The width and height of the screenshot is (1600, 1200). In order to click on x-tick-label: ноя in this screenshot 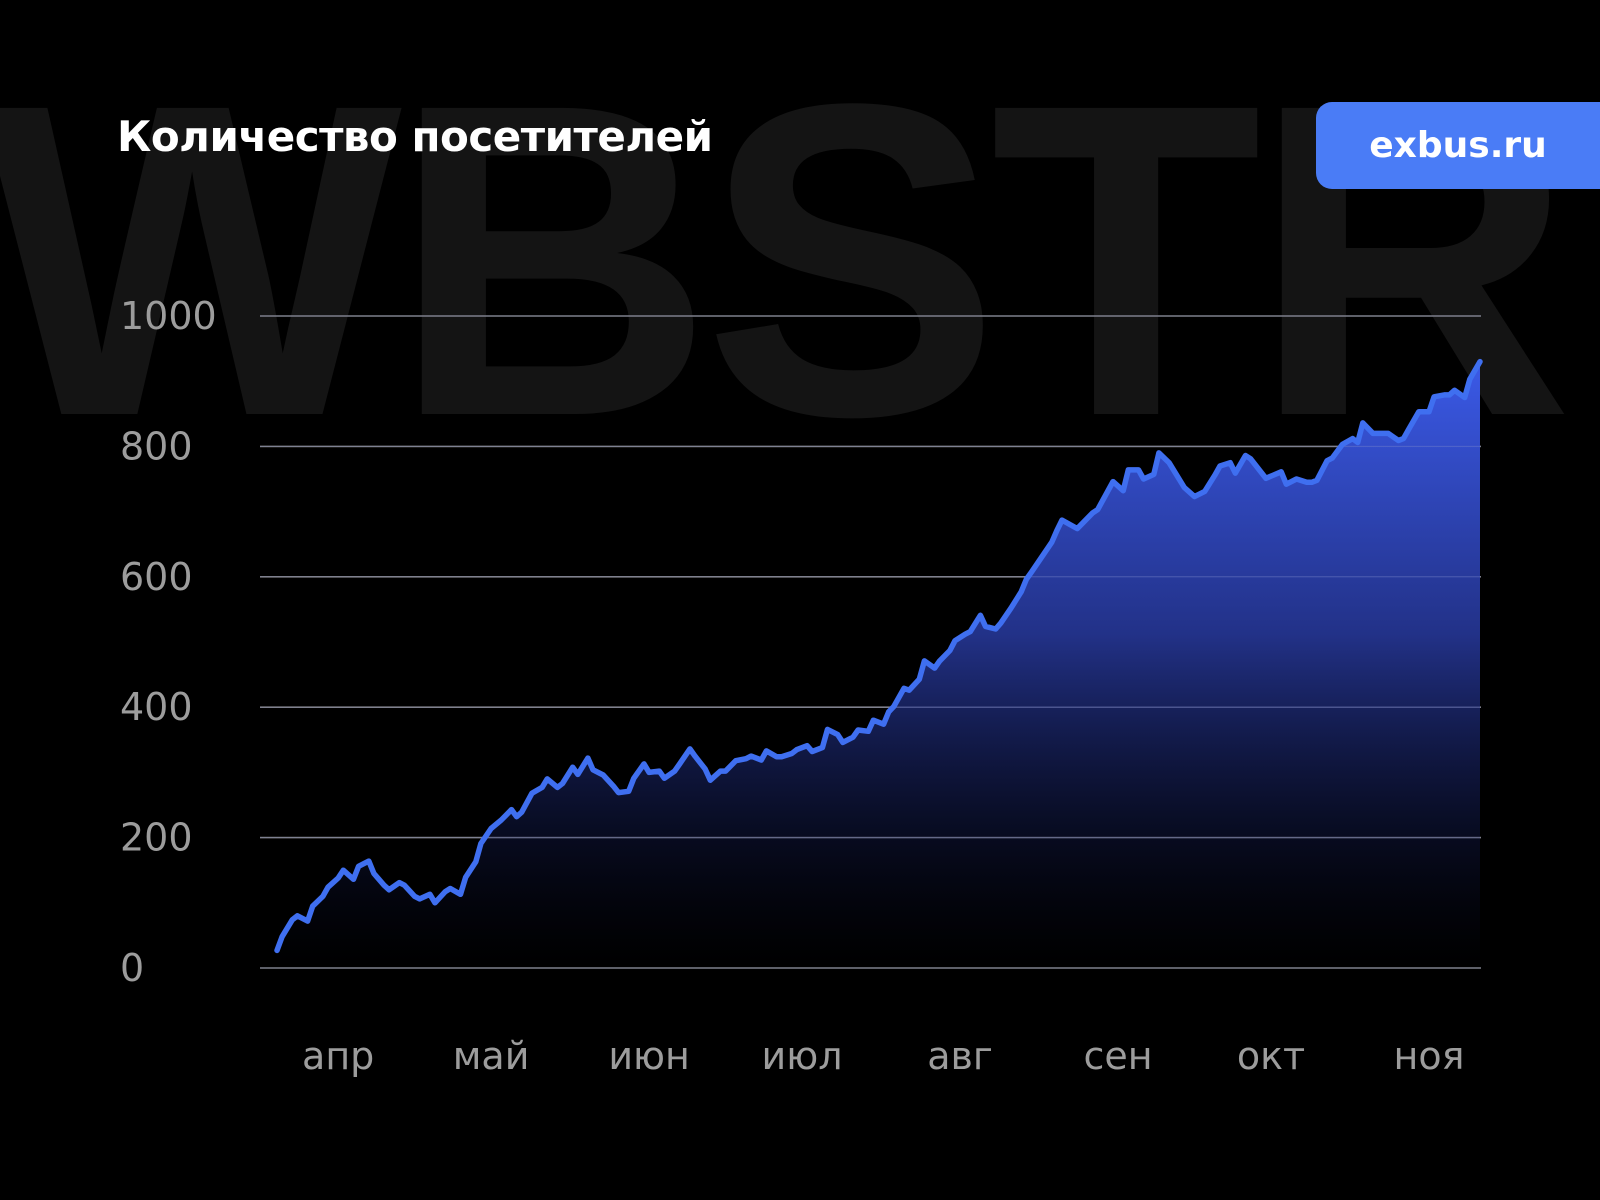, I will do `click(1429, 1056)`.